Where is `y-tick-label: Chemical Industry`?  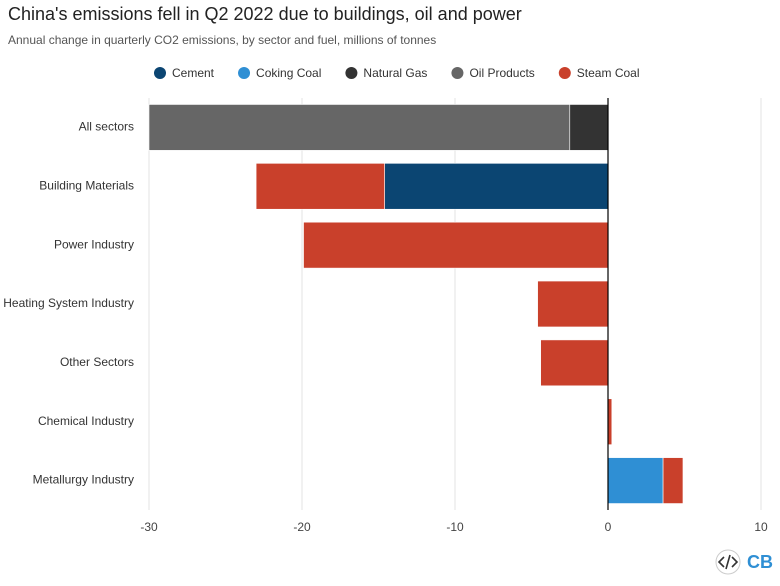
y-tick-label: Chemical Industry is located at coordinates (86, 421).